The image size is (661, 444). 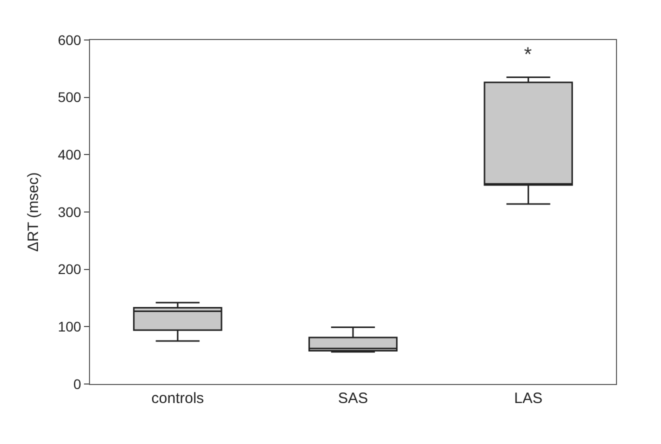 I want to click on annotation: *, so click(x=528, y=55).